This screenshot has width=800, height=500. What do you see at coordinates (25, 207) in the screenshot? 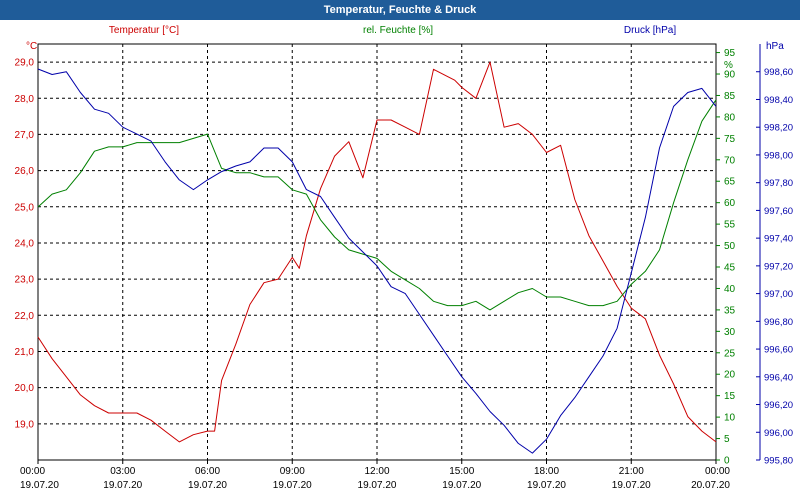
I see `temperature-tick-label: 25,0` at bounding box center [25, 207].